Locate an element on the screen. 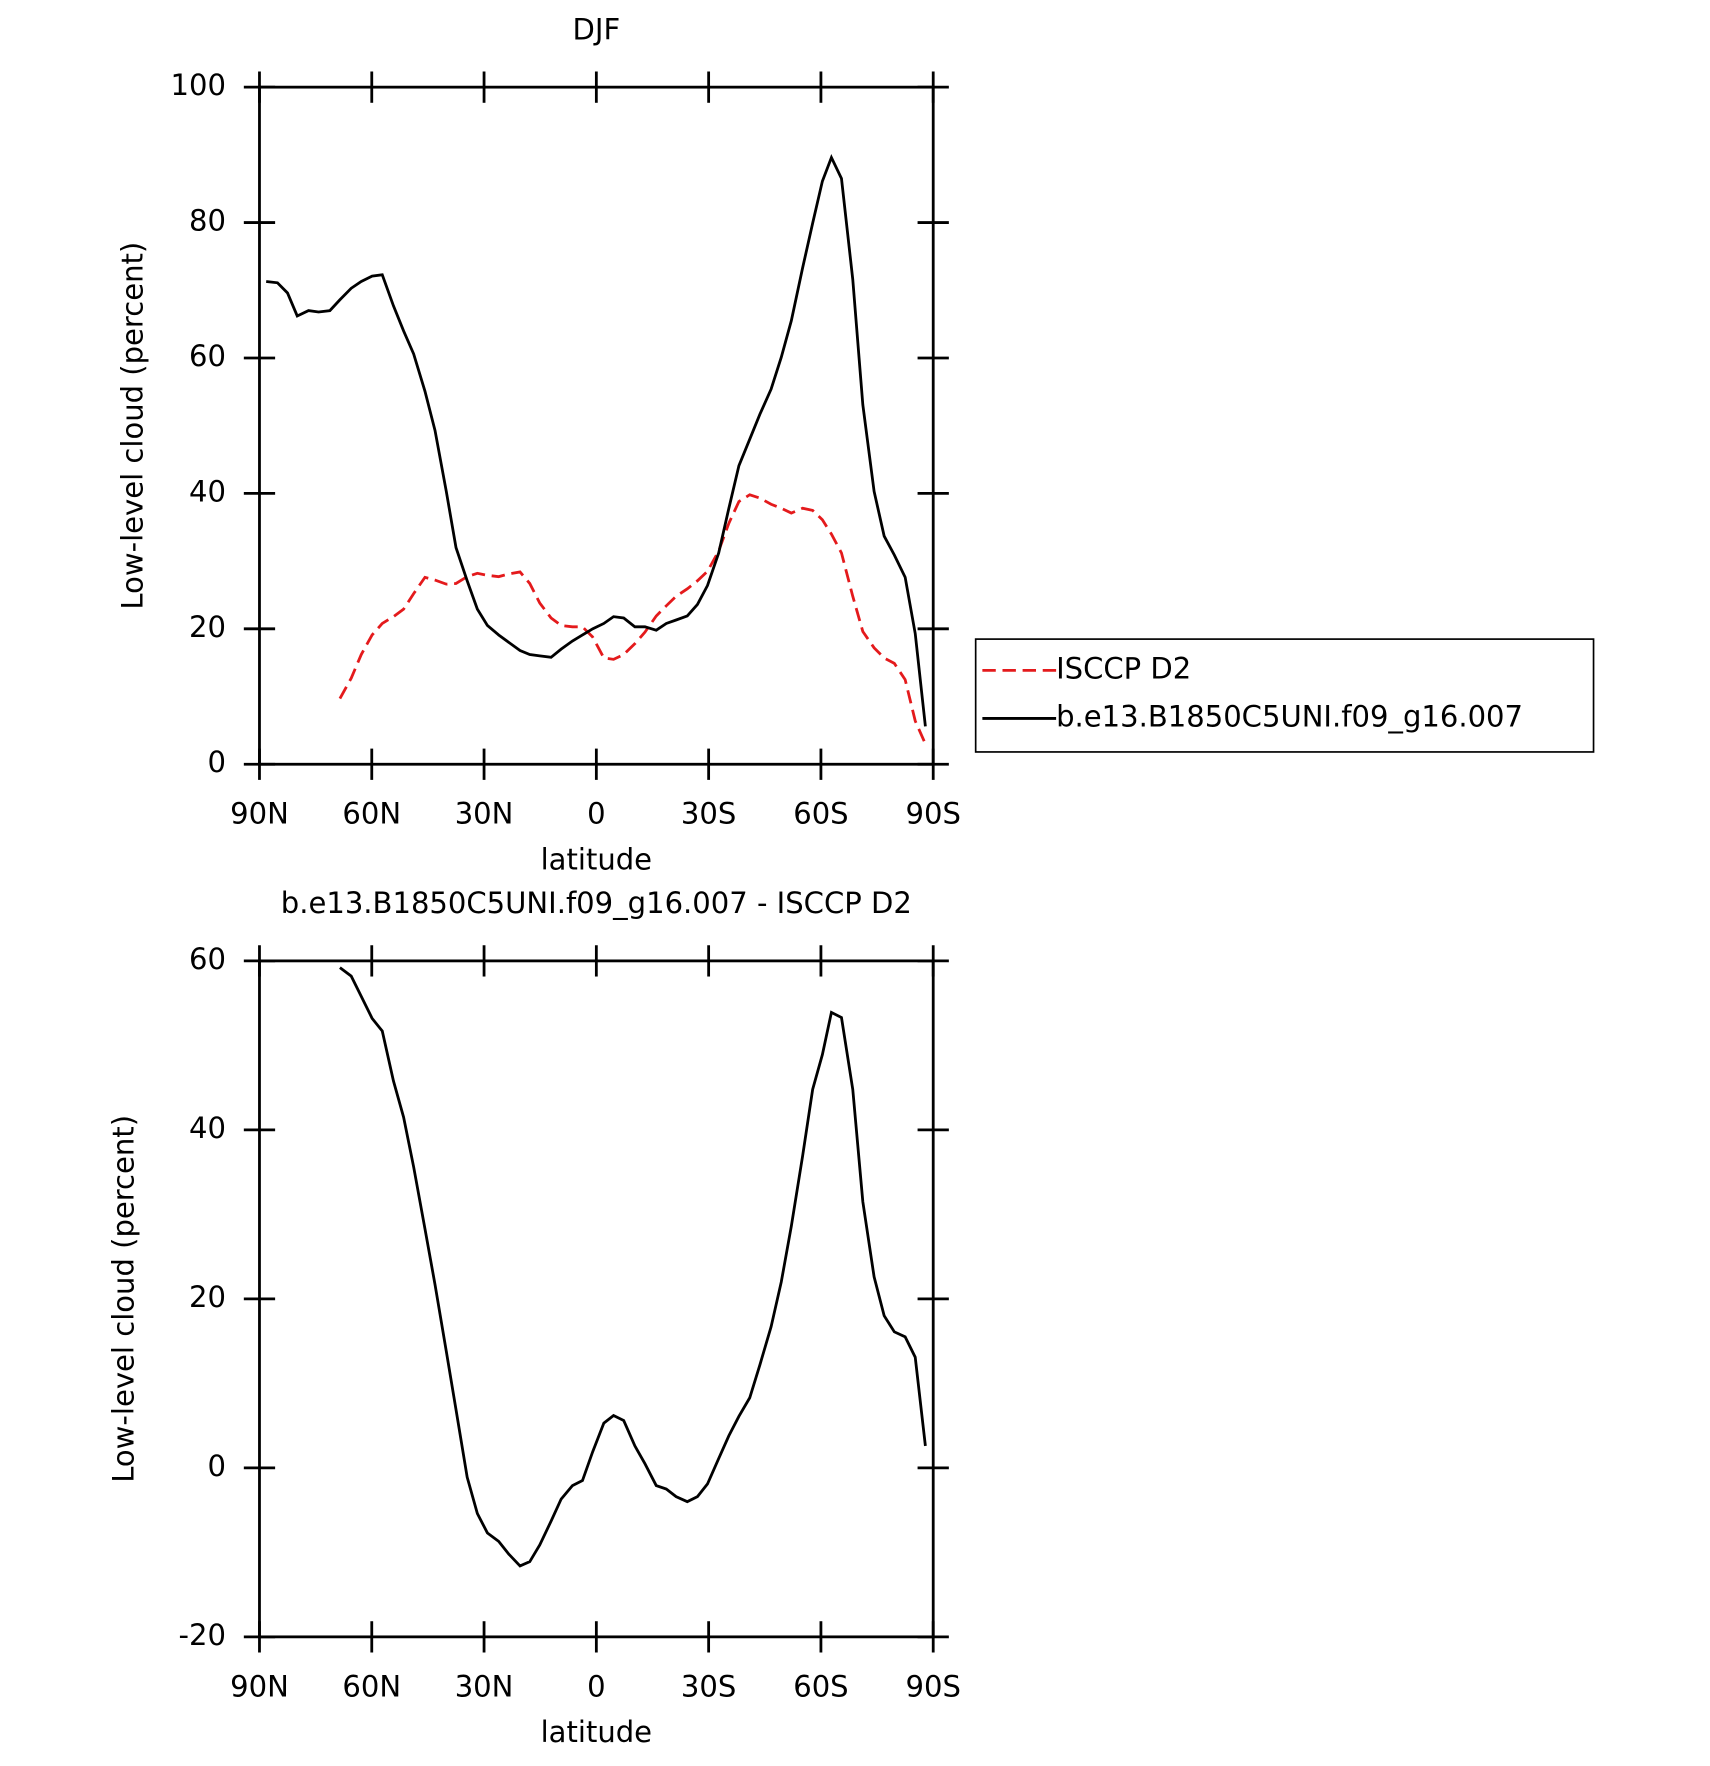  y-tick-label: -20 is located at coordinates (202, 1635).